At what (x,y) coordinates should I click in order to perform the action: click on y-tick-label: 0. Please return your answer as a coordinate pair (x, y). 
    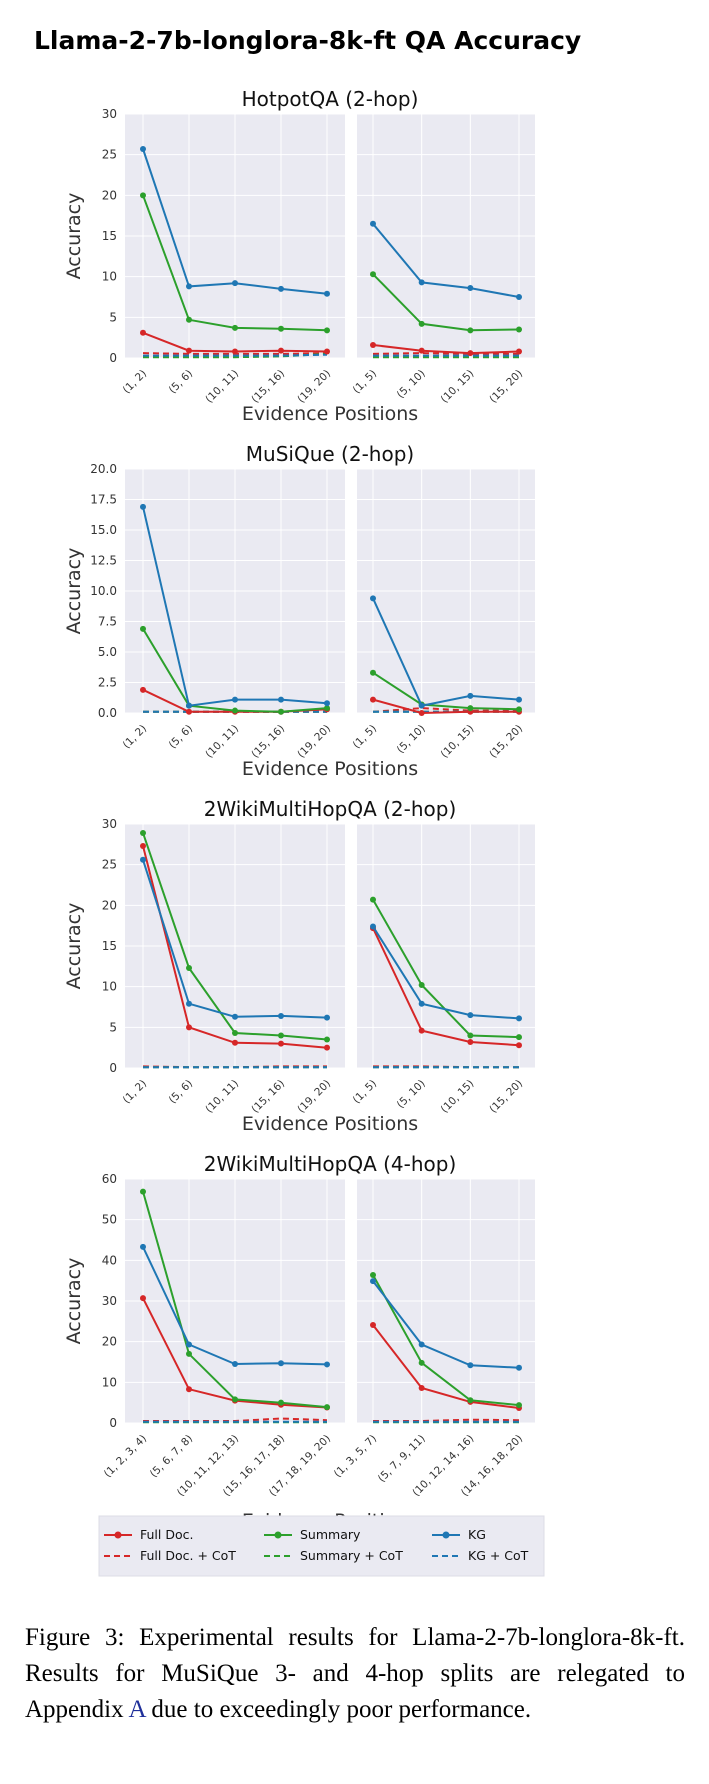
    Looking at the image, I should click on (113, 358).